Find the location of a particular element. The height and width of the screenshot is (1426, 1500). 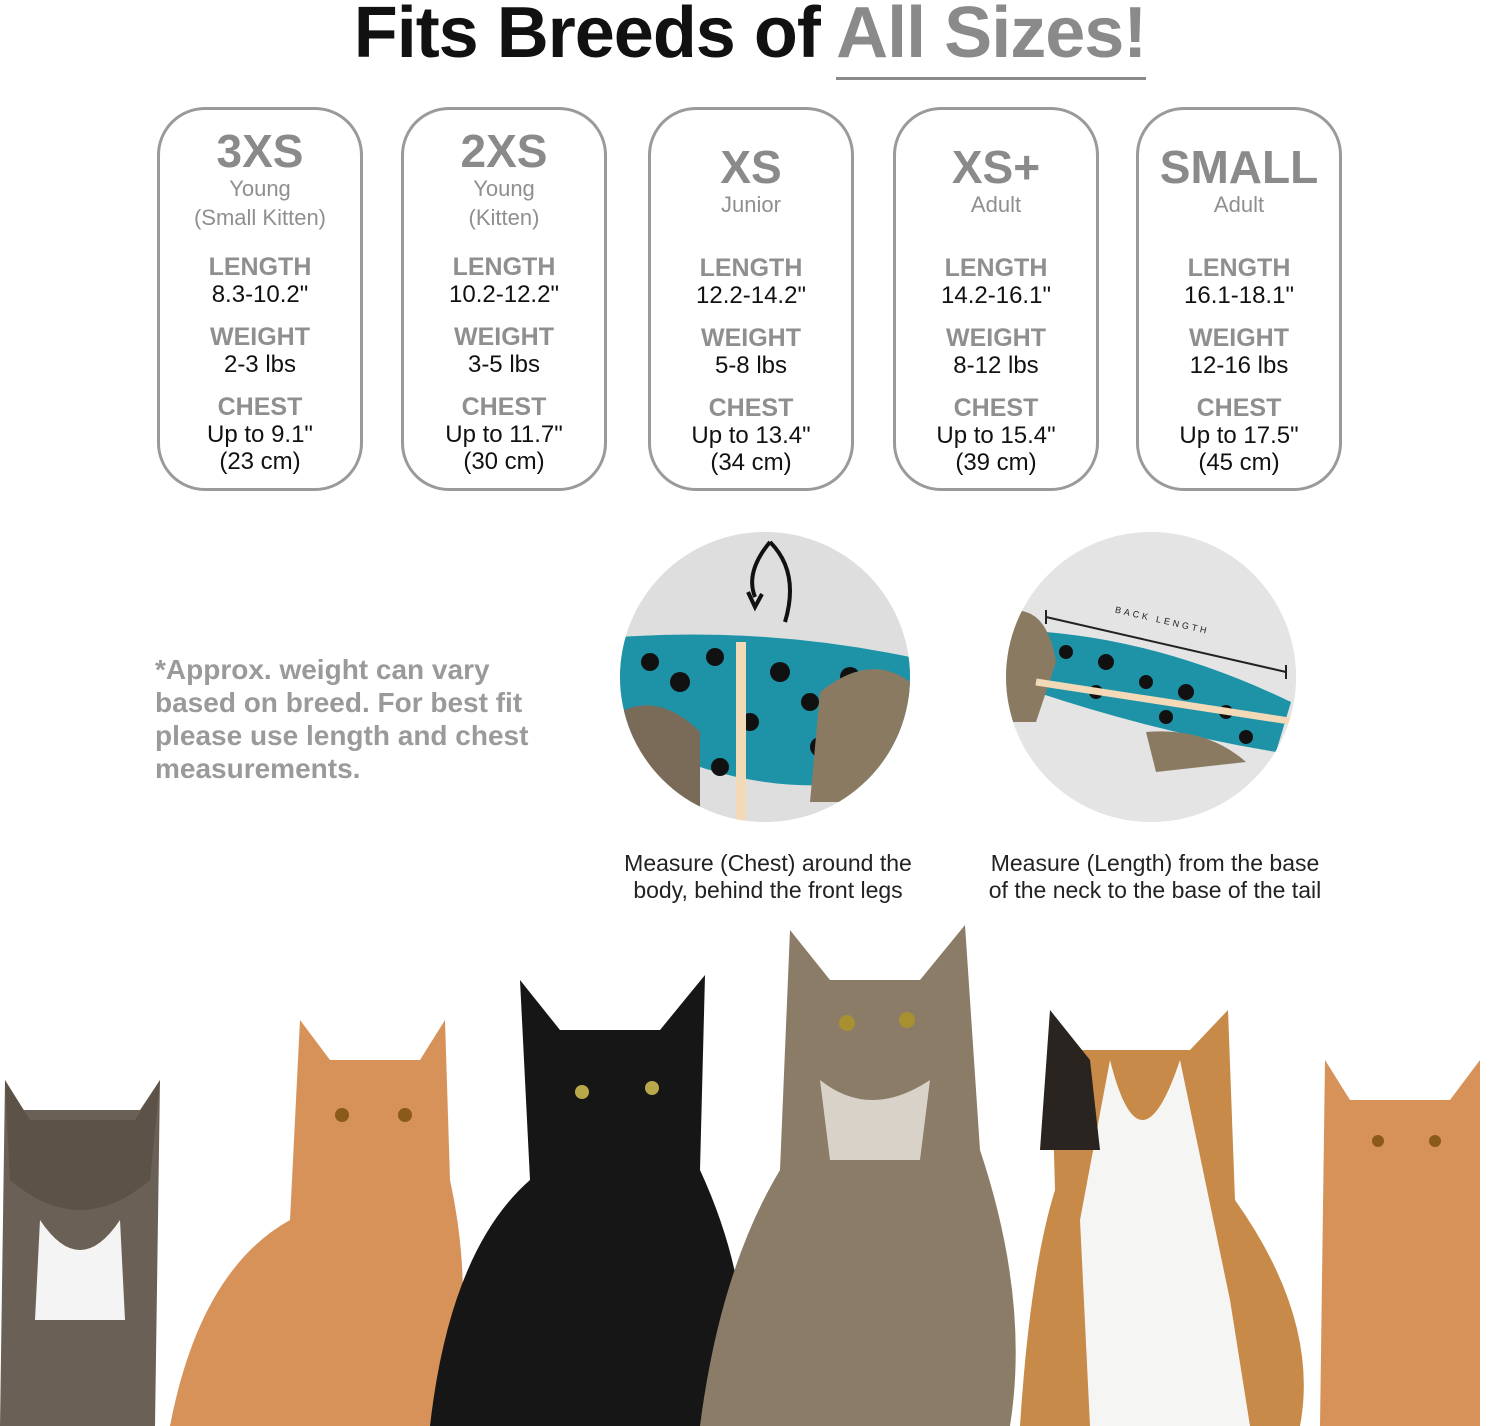

title-main: Fits Breeds of is located at coordinates (587, 36).